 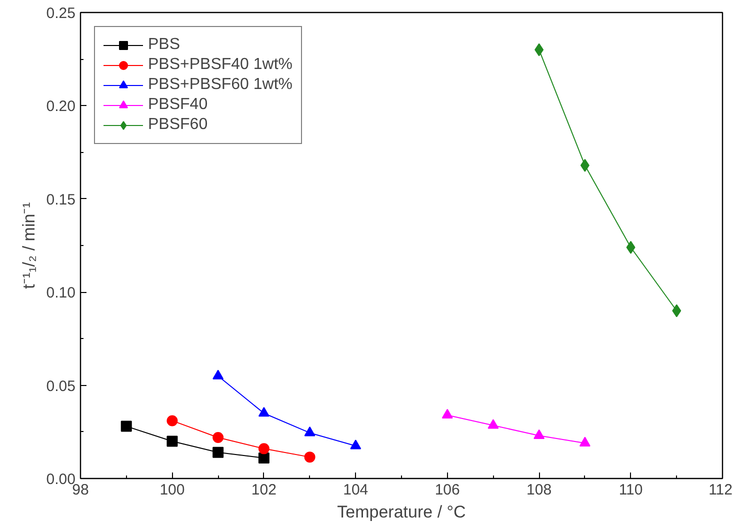 I want to click on y-tick-label: 0.25, so click(x=61, y=13).